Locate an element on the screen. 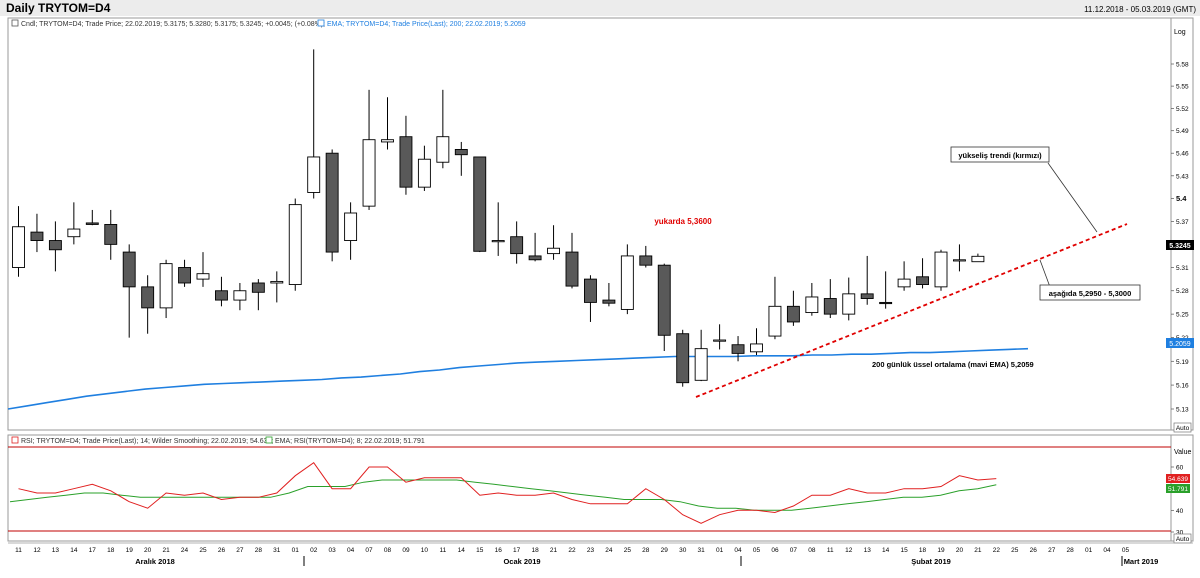 This screenshot has height=578, width=1200. date-tick-label: 31 is located at coordinates (277, 550).